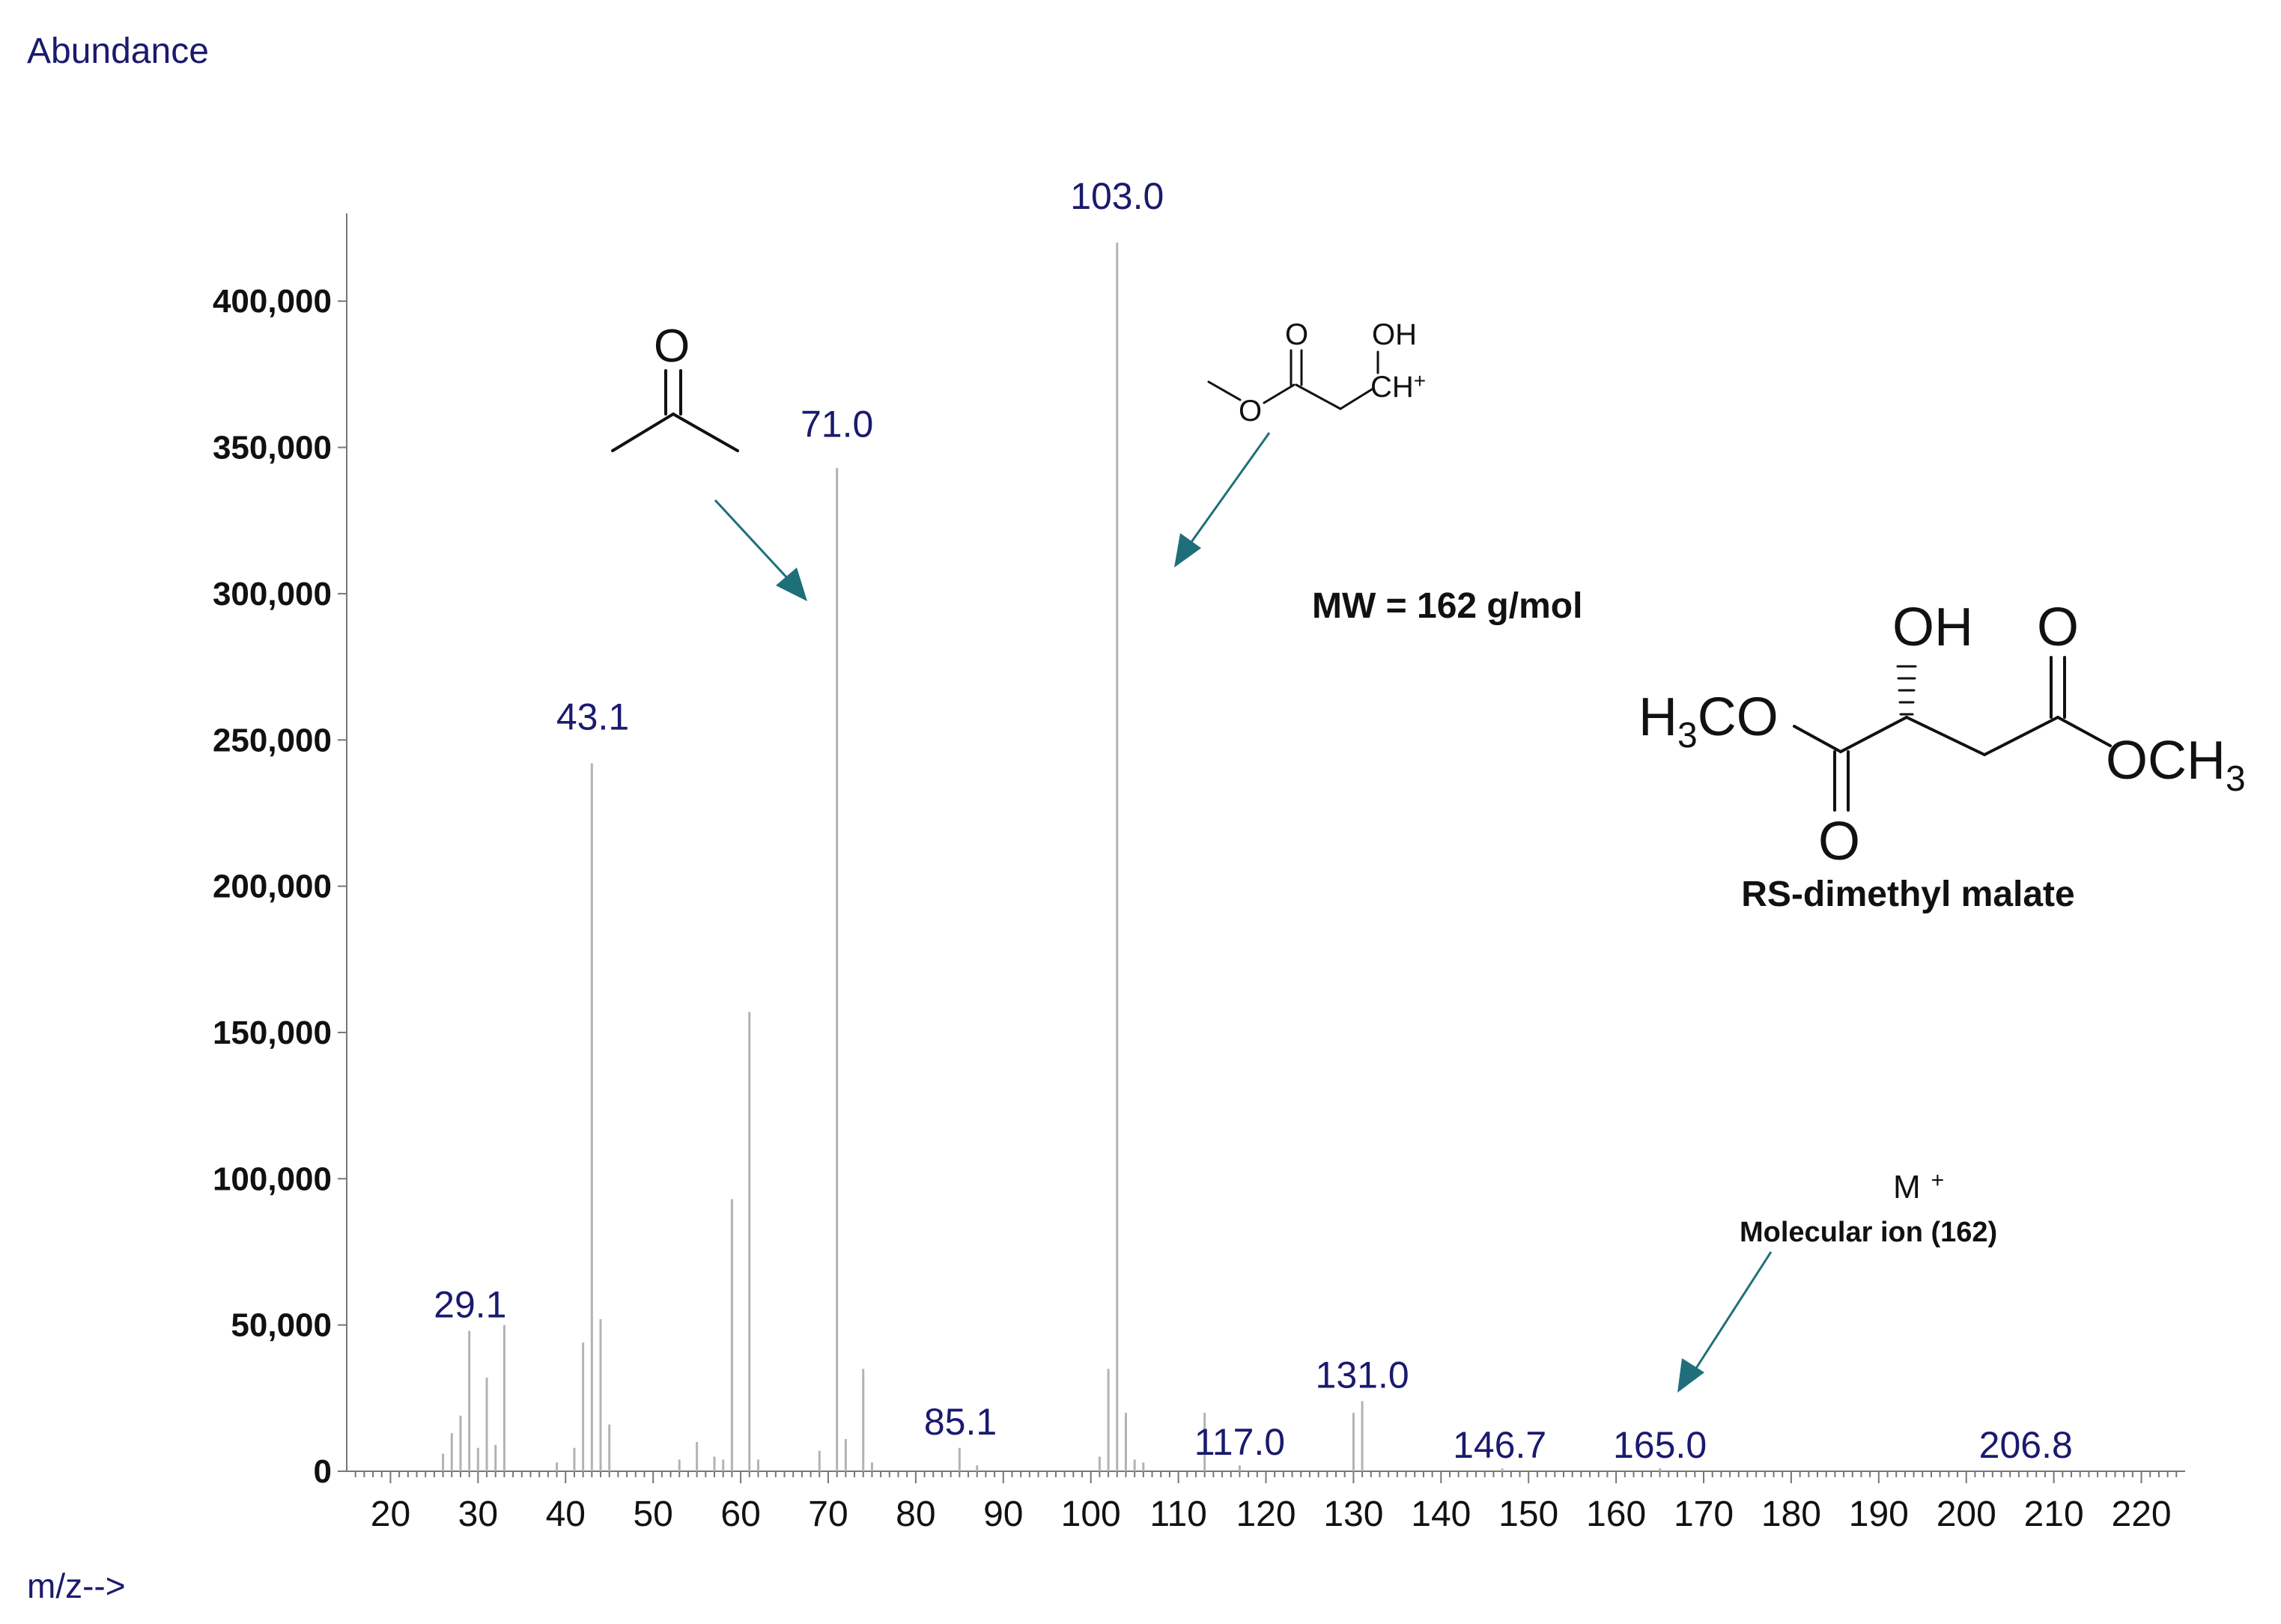 The height and width of the screenshot is (1624, 2281). Describe the element at coordinates (323, 1471) in the screenshot. I see `y-tick-label: 0` at that location.